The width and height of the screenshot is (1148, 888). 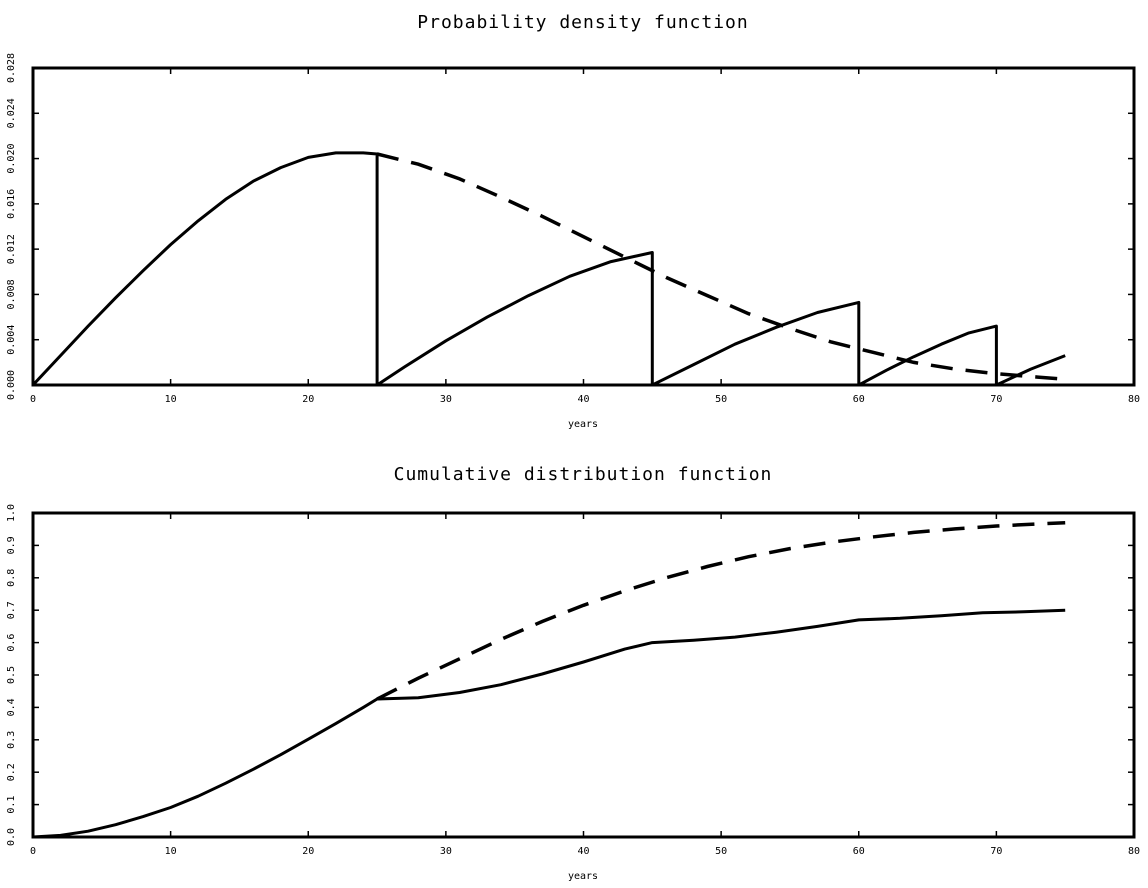 What do you see at coordinates (583, 424) in the screenshot?
I see `pdf-x-axis-label: years` at bounding box center [583, 424].